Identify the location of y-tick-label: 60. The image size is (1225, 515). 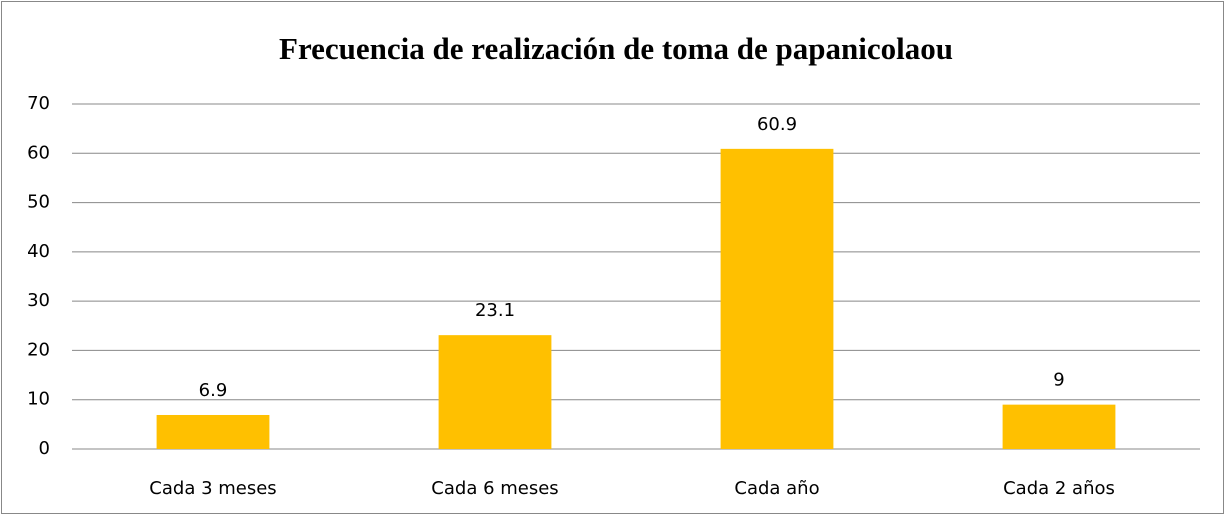
(38, 152).